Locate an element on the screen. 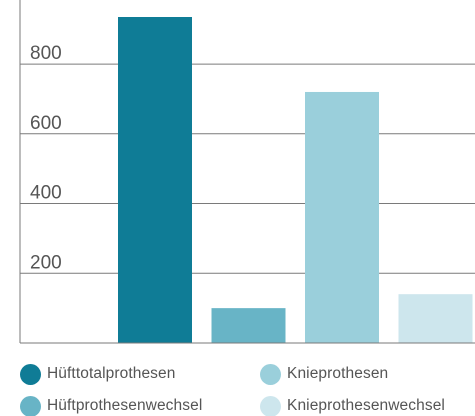  legend-swatch-knieprothesenwechsel is located at coordinates (270, 405).